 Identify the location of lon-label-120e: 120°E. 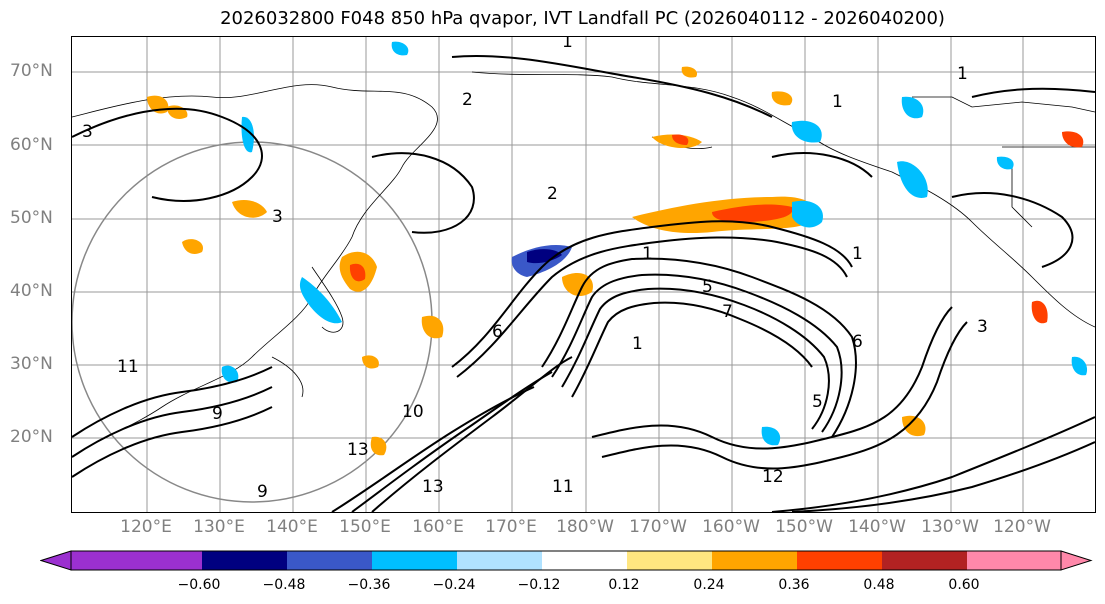
(146, 527).